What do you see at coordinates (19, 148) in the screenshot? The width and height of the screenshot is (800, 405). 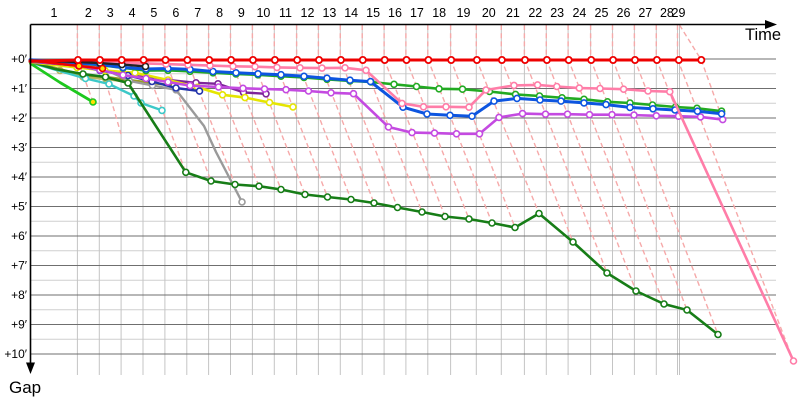 I see `svg-text: +3′` at bounding box center [19, 148].